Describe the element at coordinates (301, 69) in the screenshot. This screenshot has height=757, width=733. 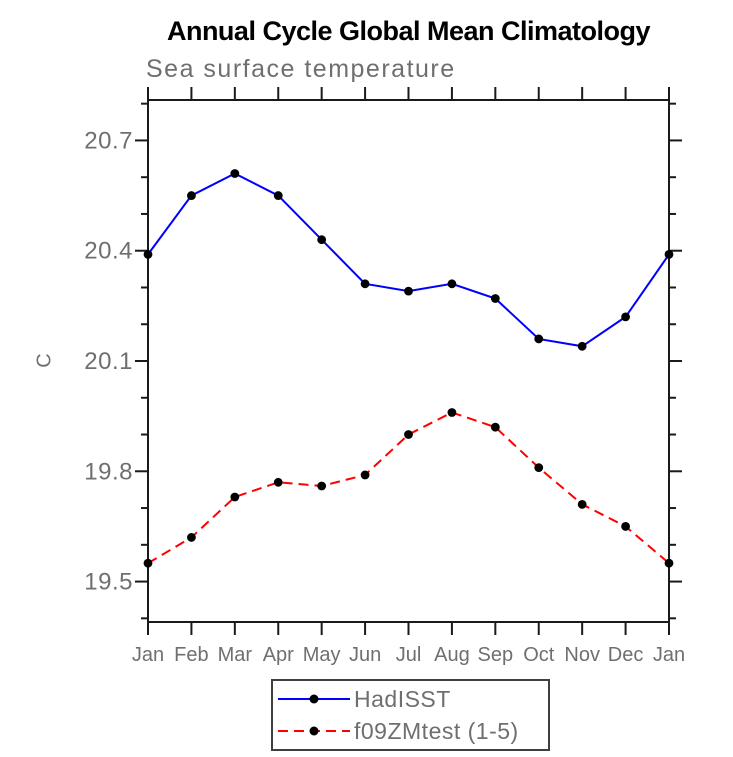
I see `chart-subtitle: Sea surface temperature` at that location.